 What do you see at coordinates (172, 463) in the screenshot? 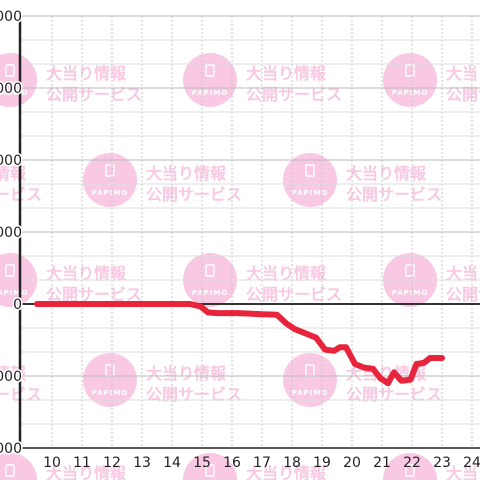
I see `x-tick-label: 14` at bounding box center [172, 463].